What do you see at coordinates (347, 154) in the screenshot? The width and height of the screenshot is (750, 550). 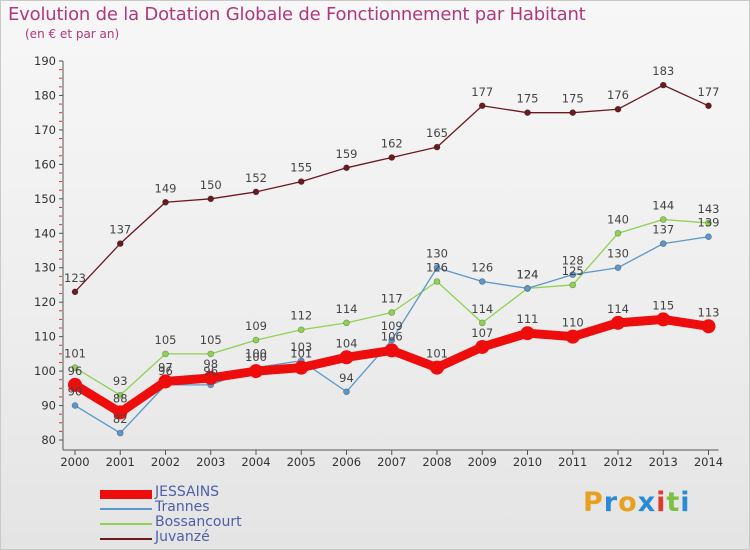 I see `data-label-juvanz-: 159` at bounding box center [347, 154].